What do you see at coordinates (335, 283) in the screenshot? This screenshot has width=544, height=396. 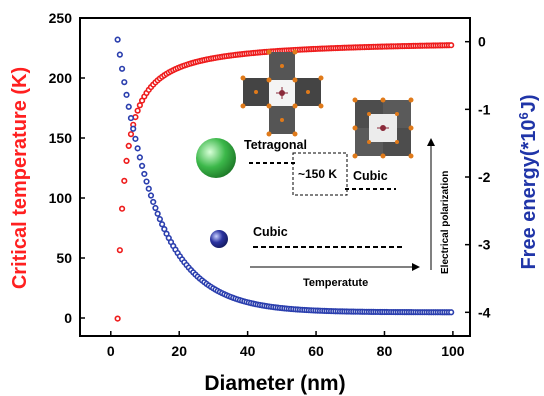 I see `label-temperature-arrow: Temperatute` at bounding box center [335, 283].